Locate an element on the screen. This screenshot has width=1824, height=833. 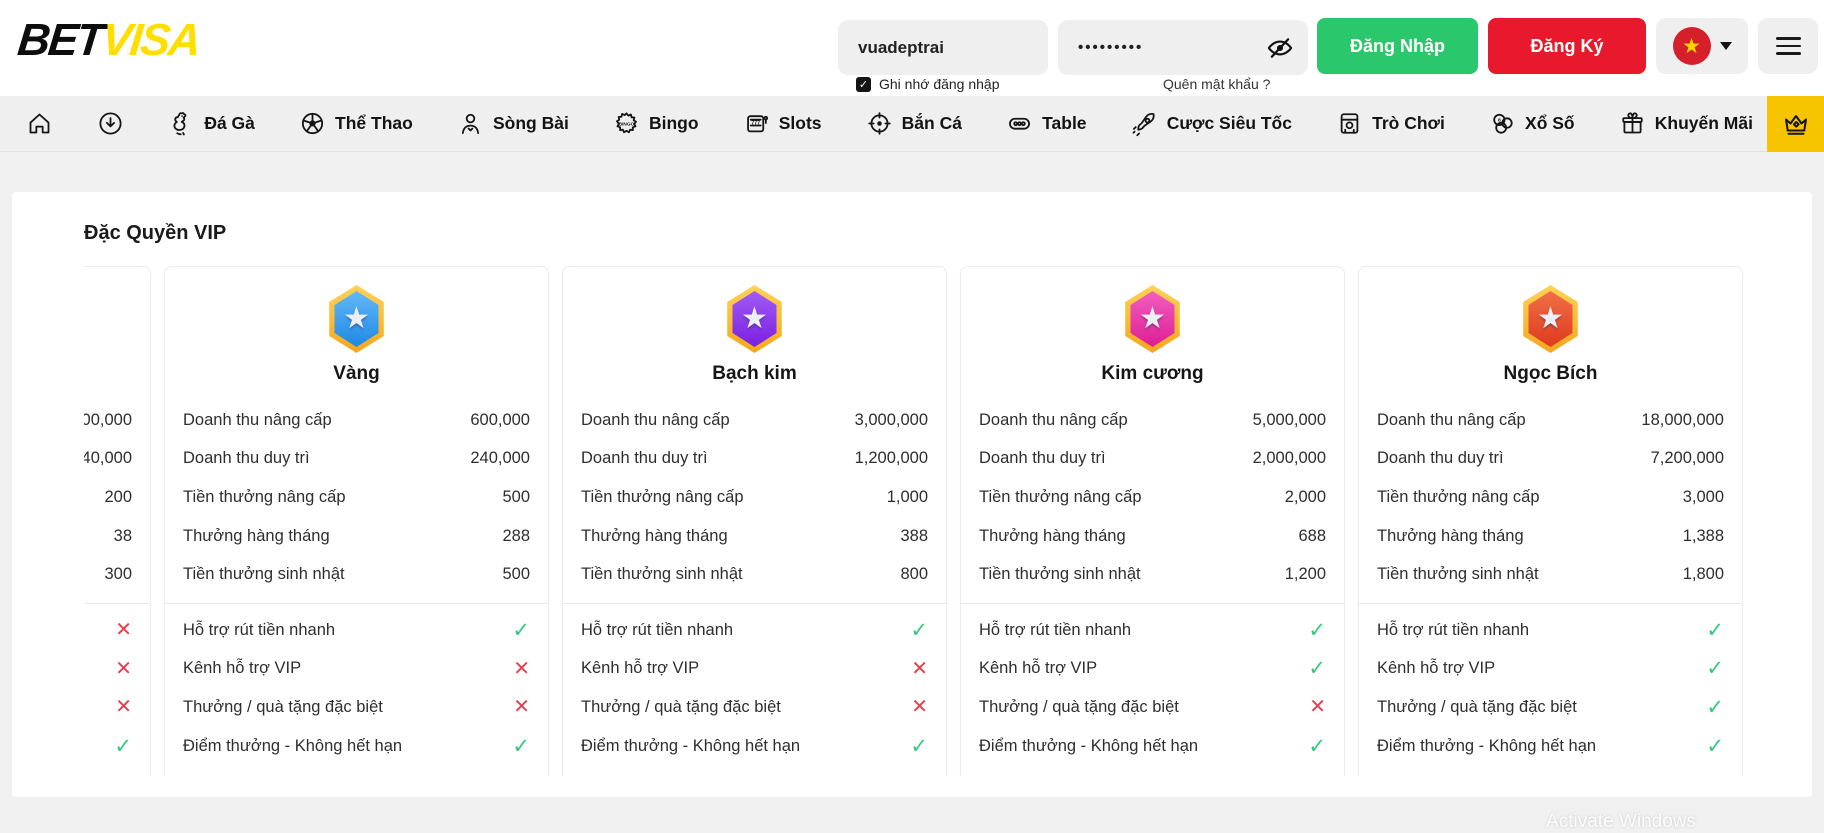
feature-label: Thưởng / quà tặng đặc biệt is located at coordinates (283, 706).